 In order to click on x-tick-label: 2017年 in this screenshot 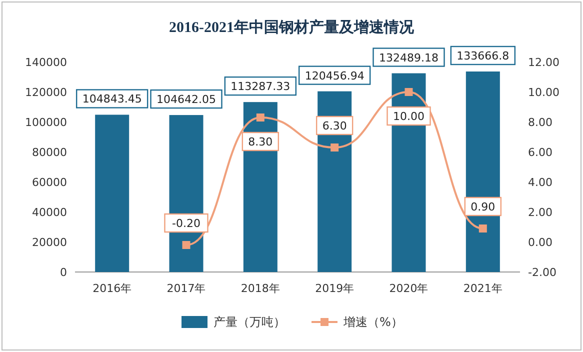, I will do `click(186, 288)`.